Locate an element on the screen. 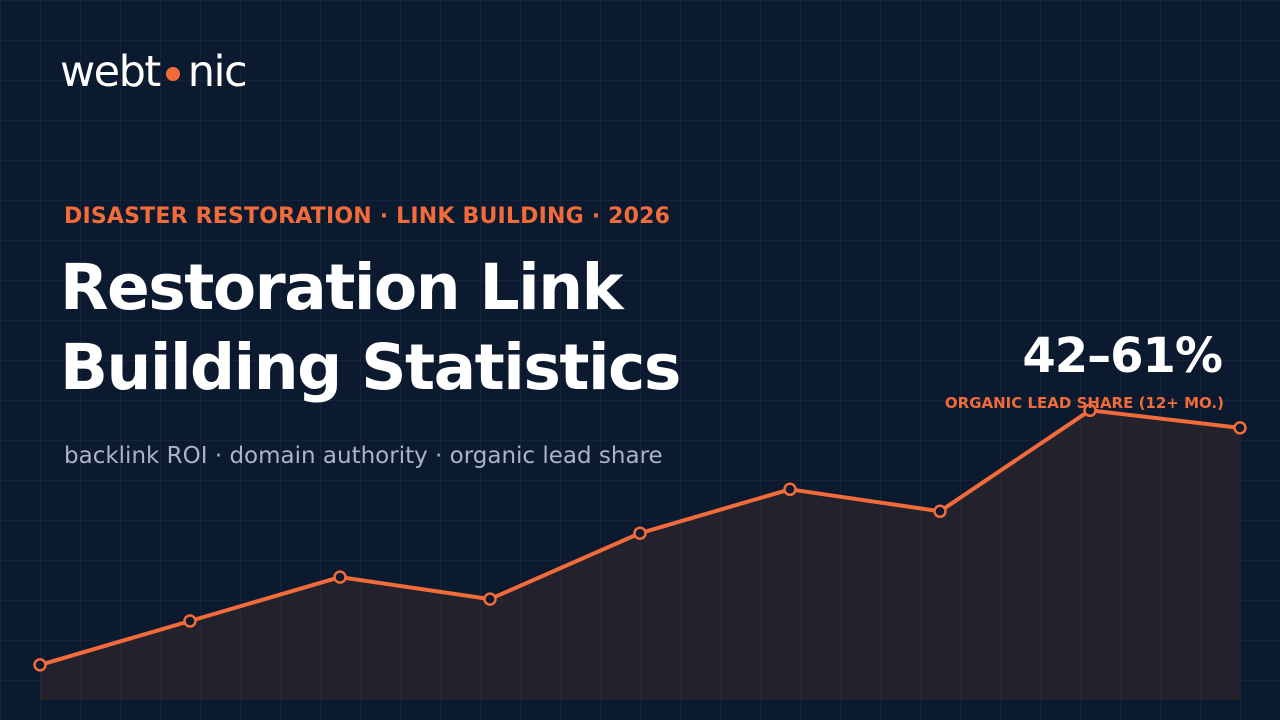 This screenshot has width=1280, height=720. logo-text-left: webt is located at coordinates (110, 71).